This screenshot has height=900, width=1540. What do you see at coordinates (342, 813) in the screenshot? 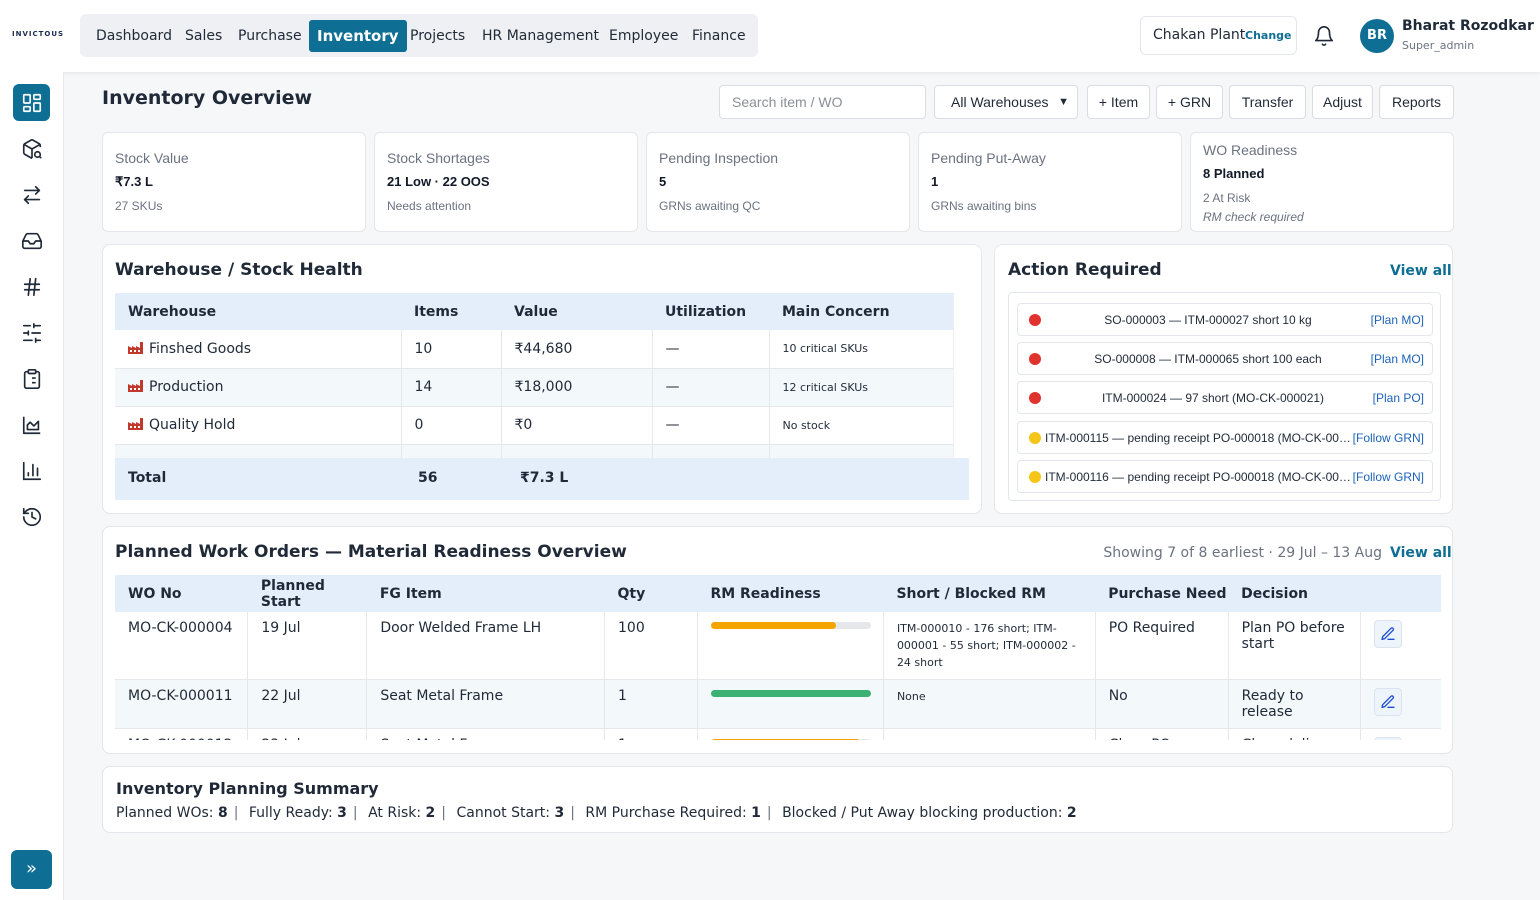
I see `summary-value: 3` at bounding box center [342, 813].